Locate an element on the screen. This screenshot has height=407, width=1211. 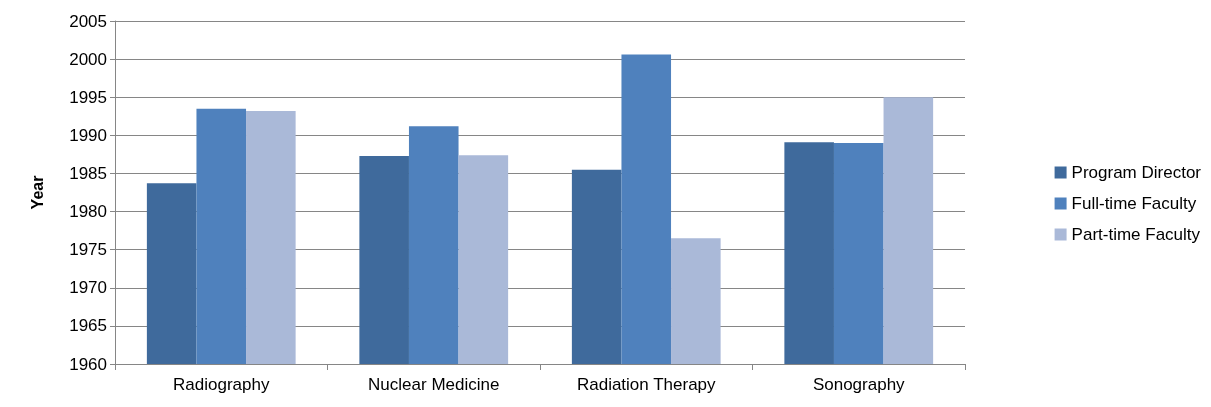
x-tick-label: Radiation Therapy is located at coordinates (646, 384).